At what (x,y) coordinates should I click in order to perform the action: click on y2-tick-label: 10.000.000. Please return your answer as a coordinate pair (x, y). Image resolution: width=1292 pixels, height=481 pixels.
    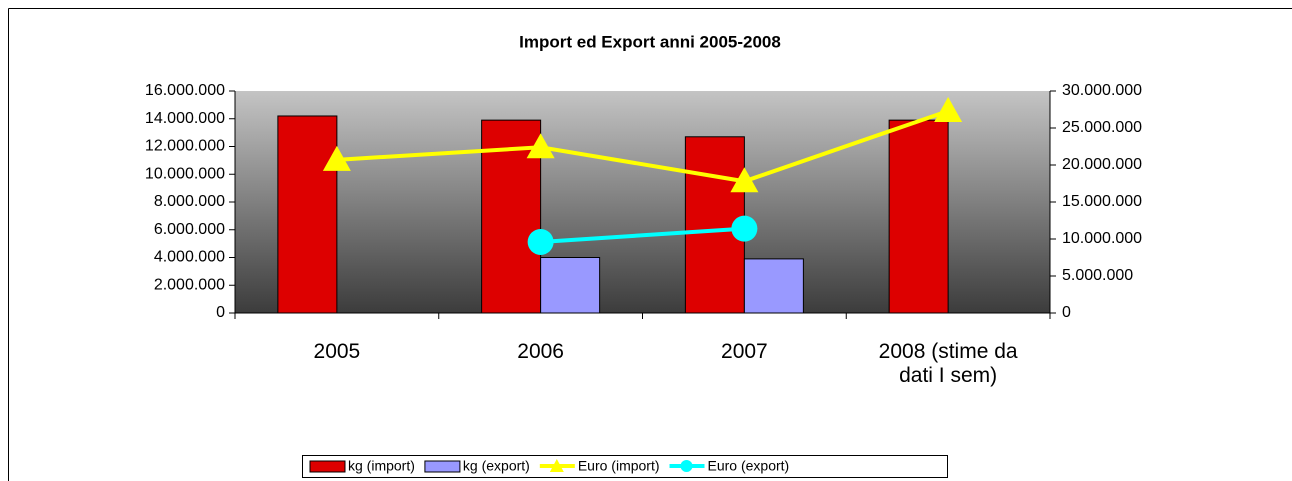
    Looking at the image, I should click on (1102, 238).